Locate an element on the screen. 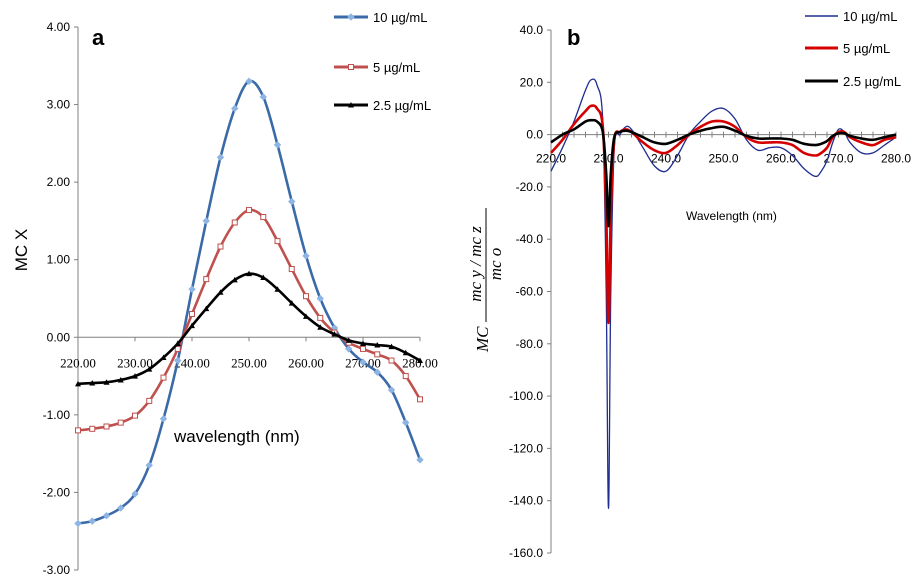 Image resolution: width=920 pixels, height=581 pixels. panel-b-x-tick-label: 230.0 is located at coordinates (608, 159).